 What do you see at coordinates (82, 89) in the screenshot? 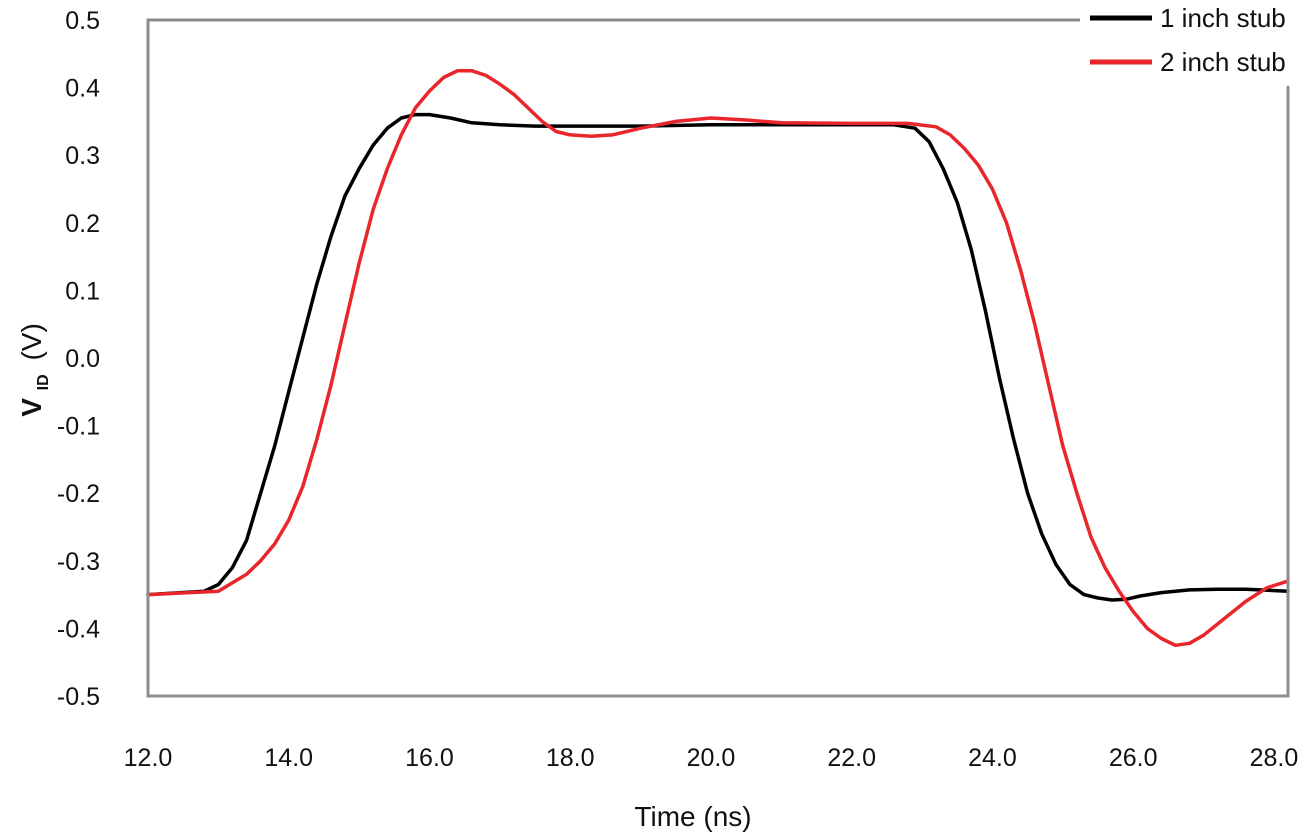
I see `y-tick-label: 0.4` at bounding box center [82, 89].